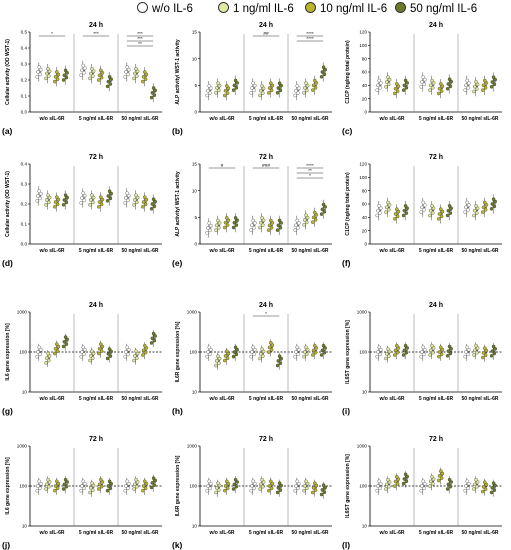 Image resolution: width=511 pixels, height=550 pixels. What do you see at coordinates (365, 244) in the screenshot?
I see `y-tick-label: 0` at bounding box center [365, 244].